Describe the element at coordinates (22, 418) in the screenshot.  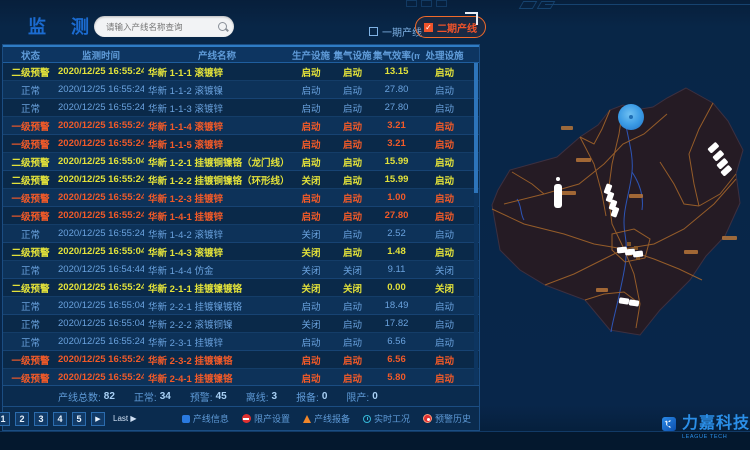
I see `page-button: 2` at that location.